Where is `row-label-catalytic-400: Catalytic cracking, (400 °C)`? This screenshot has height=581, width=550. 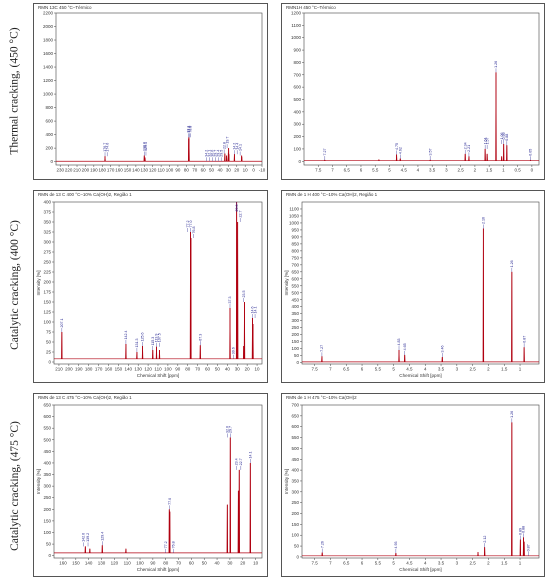
row-label-catalytic-400: Catalytic cracking, (400 °C) is located at coordinates (15, 285).